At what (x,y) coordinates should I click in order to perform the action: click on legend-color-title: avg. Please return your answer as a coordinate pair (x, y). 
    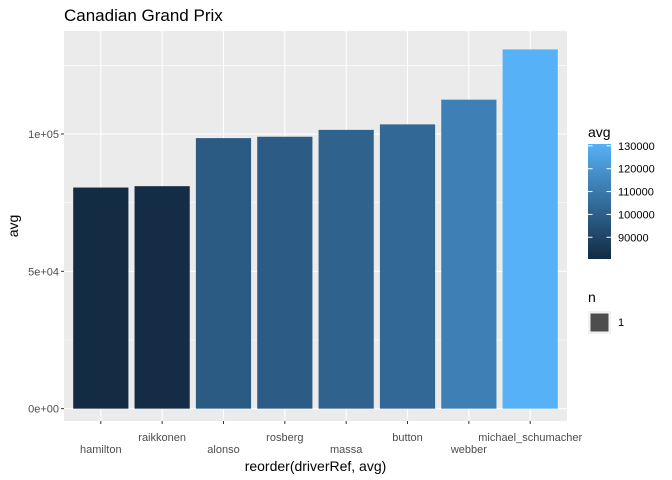
    Looking at the image, I should click on (599, 132).